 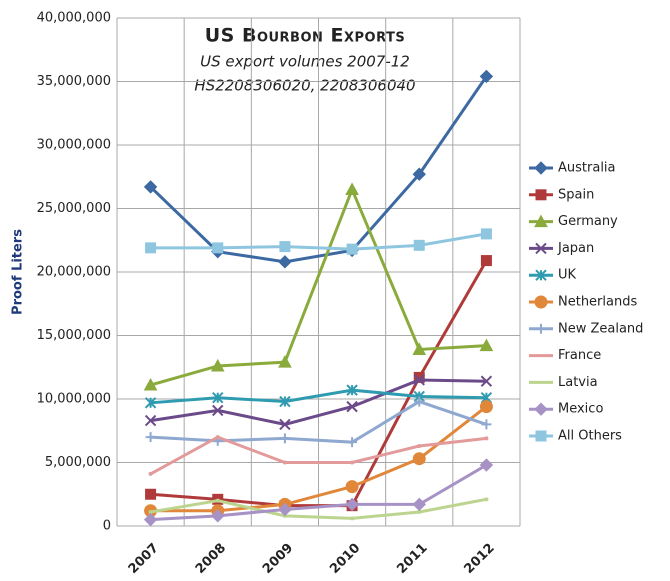 I want to click on y-tick-label: 10,000,000, so click(x=74, y=399).